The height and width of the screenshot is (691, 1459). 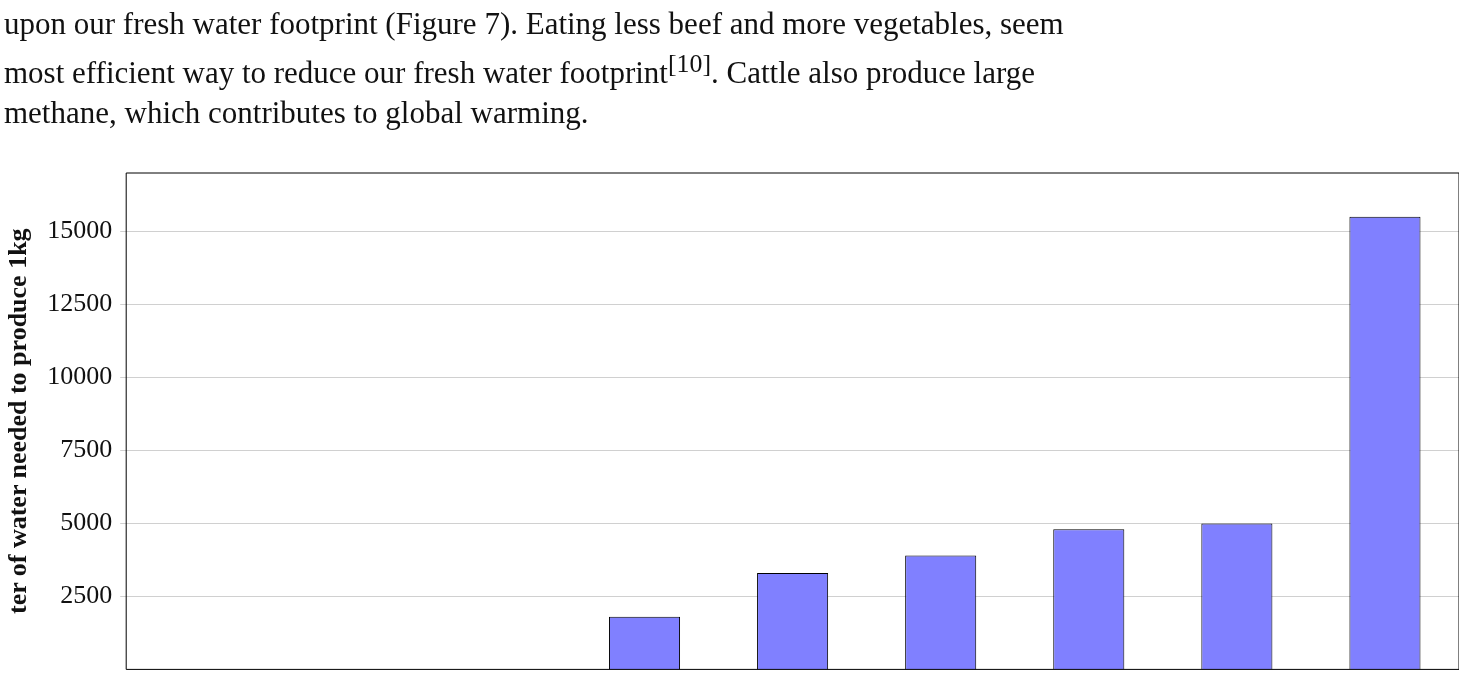 I want to click on y-tick-label: 12500, so click(x=80, y=303).